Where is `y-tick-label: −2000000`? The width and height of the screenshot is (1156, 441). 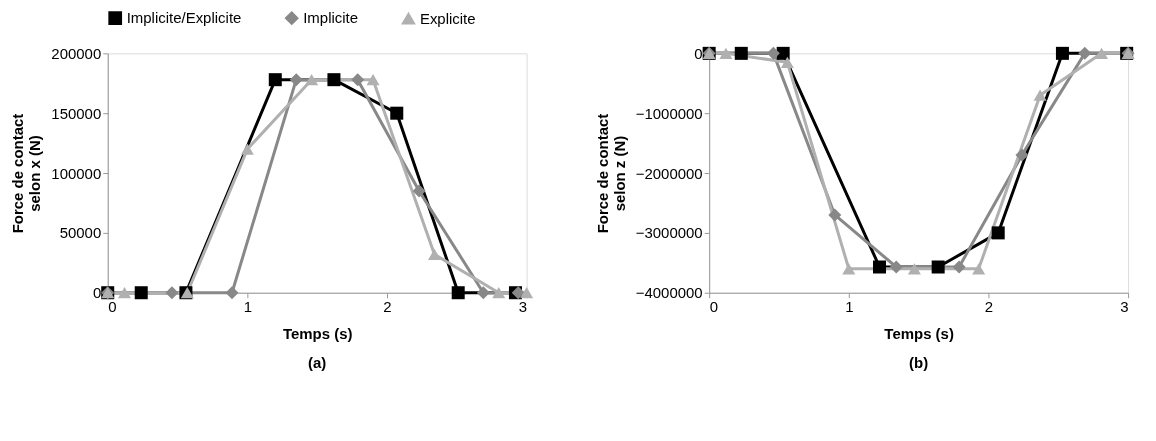
y-tick-label: −2000000 is located at coordinates (669, 173).